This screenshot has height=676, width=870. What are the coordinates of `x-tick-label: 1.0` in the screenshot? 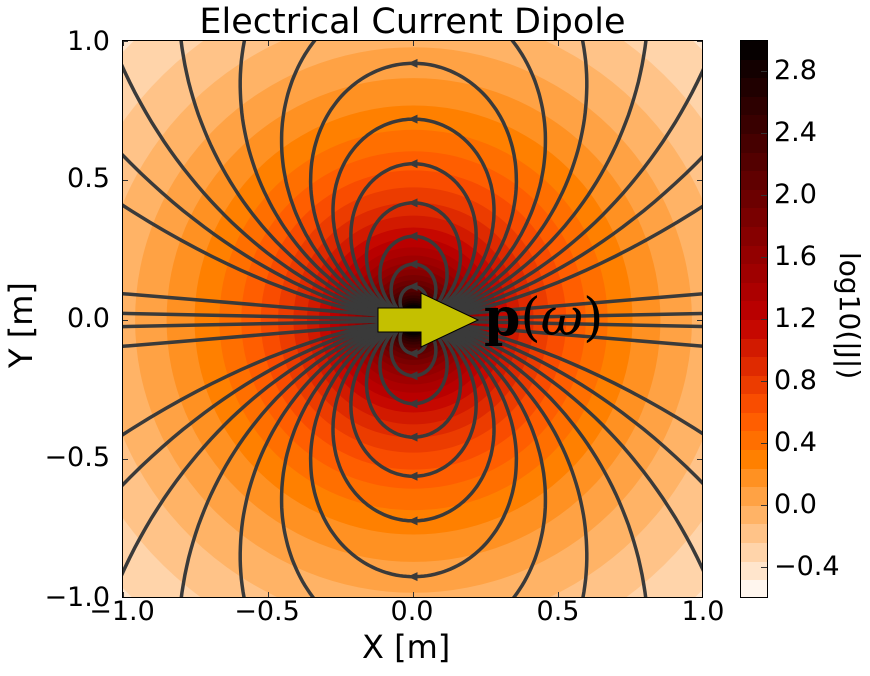 It's located at (703, 611).